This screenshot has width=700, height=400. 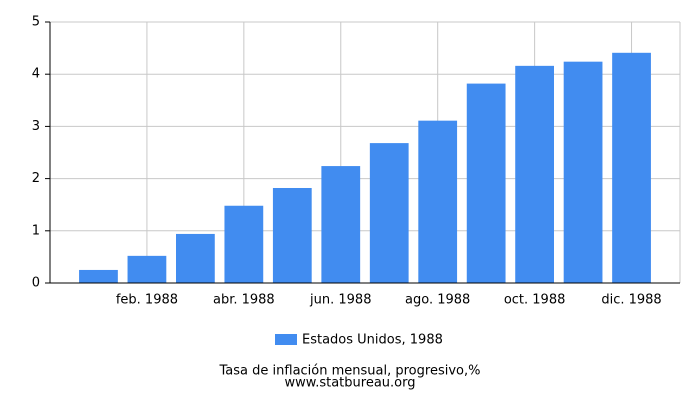 What do you see at coordinates (350, 383) in the screenshot?
I see `source: www.statbureau.org` at bounding box center [350, 383].